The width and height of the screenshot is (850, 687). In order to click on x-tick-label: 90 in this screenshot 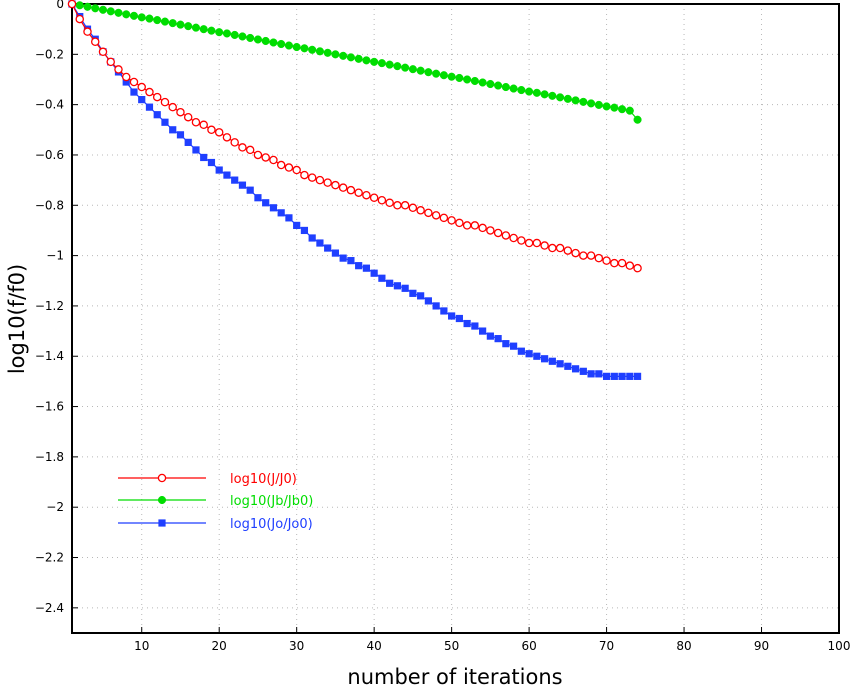, I will do `click(761, 646)`.